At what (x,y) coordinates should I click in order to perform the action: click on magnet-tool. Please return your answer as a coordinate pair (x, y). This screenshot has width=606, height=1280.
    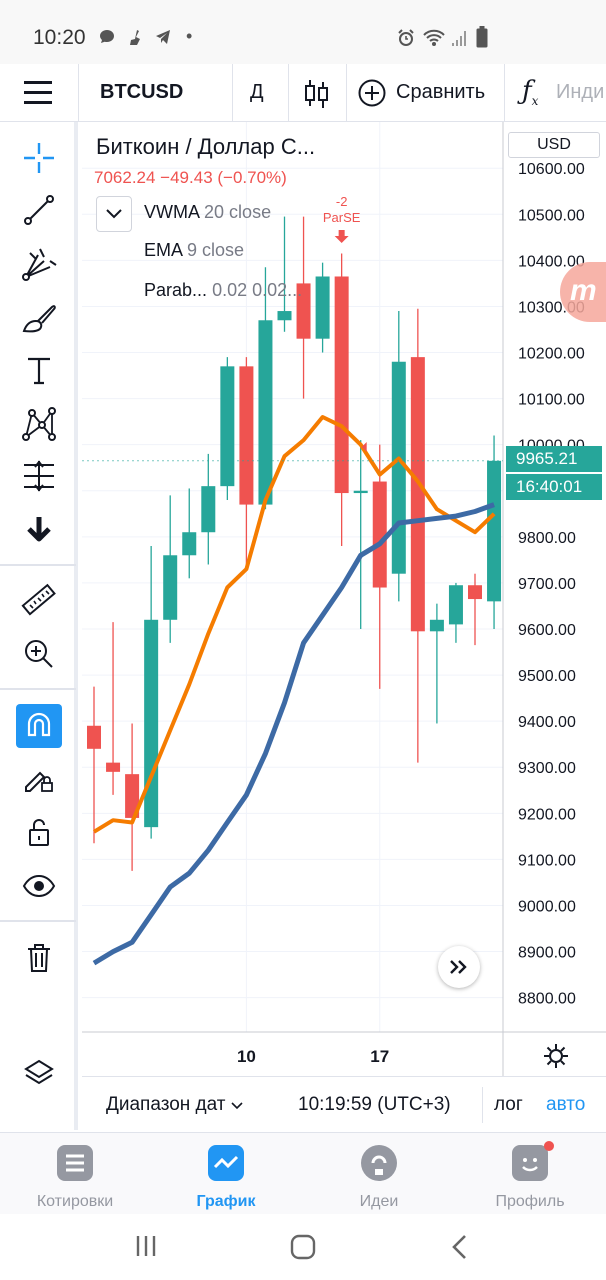
    Looking at the image, I should click on (39, 726).